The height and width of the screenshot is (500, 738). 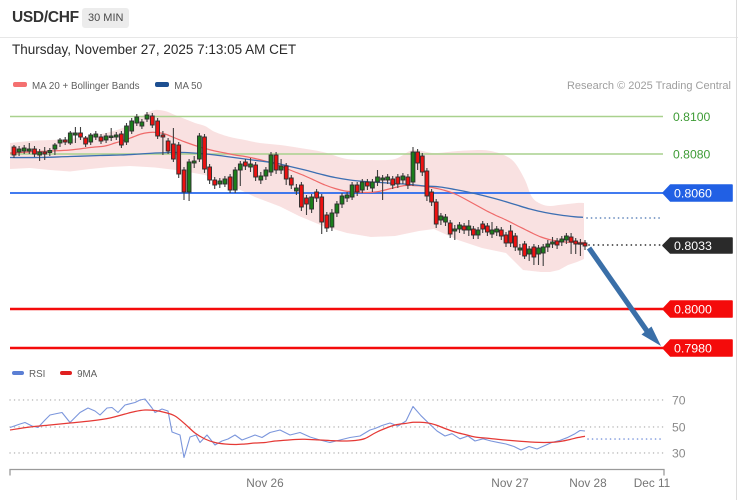 I want to click on svg-text: 0.8080, so click(x=691, y=154).